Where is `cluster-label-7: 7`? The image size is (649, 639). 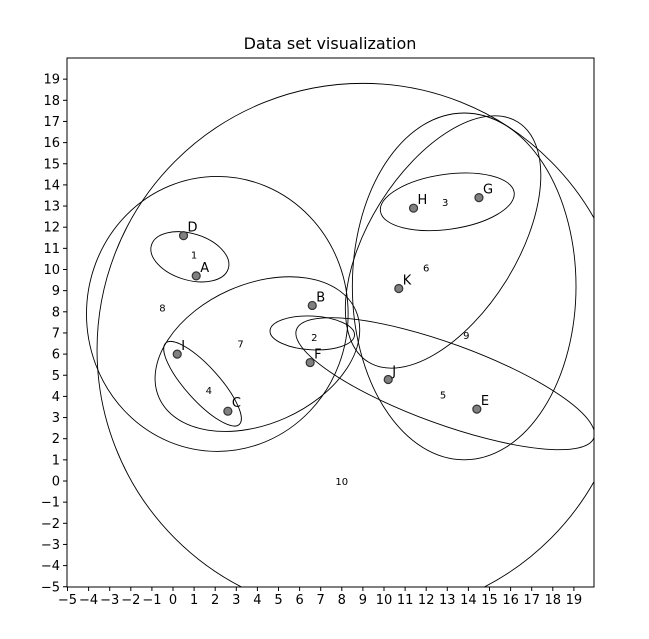 cluster-label-7: 7 is located at coordinates (240, 345).